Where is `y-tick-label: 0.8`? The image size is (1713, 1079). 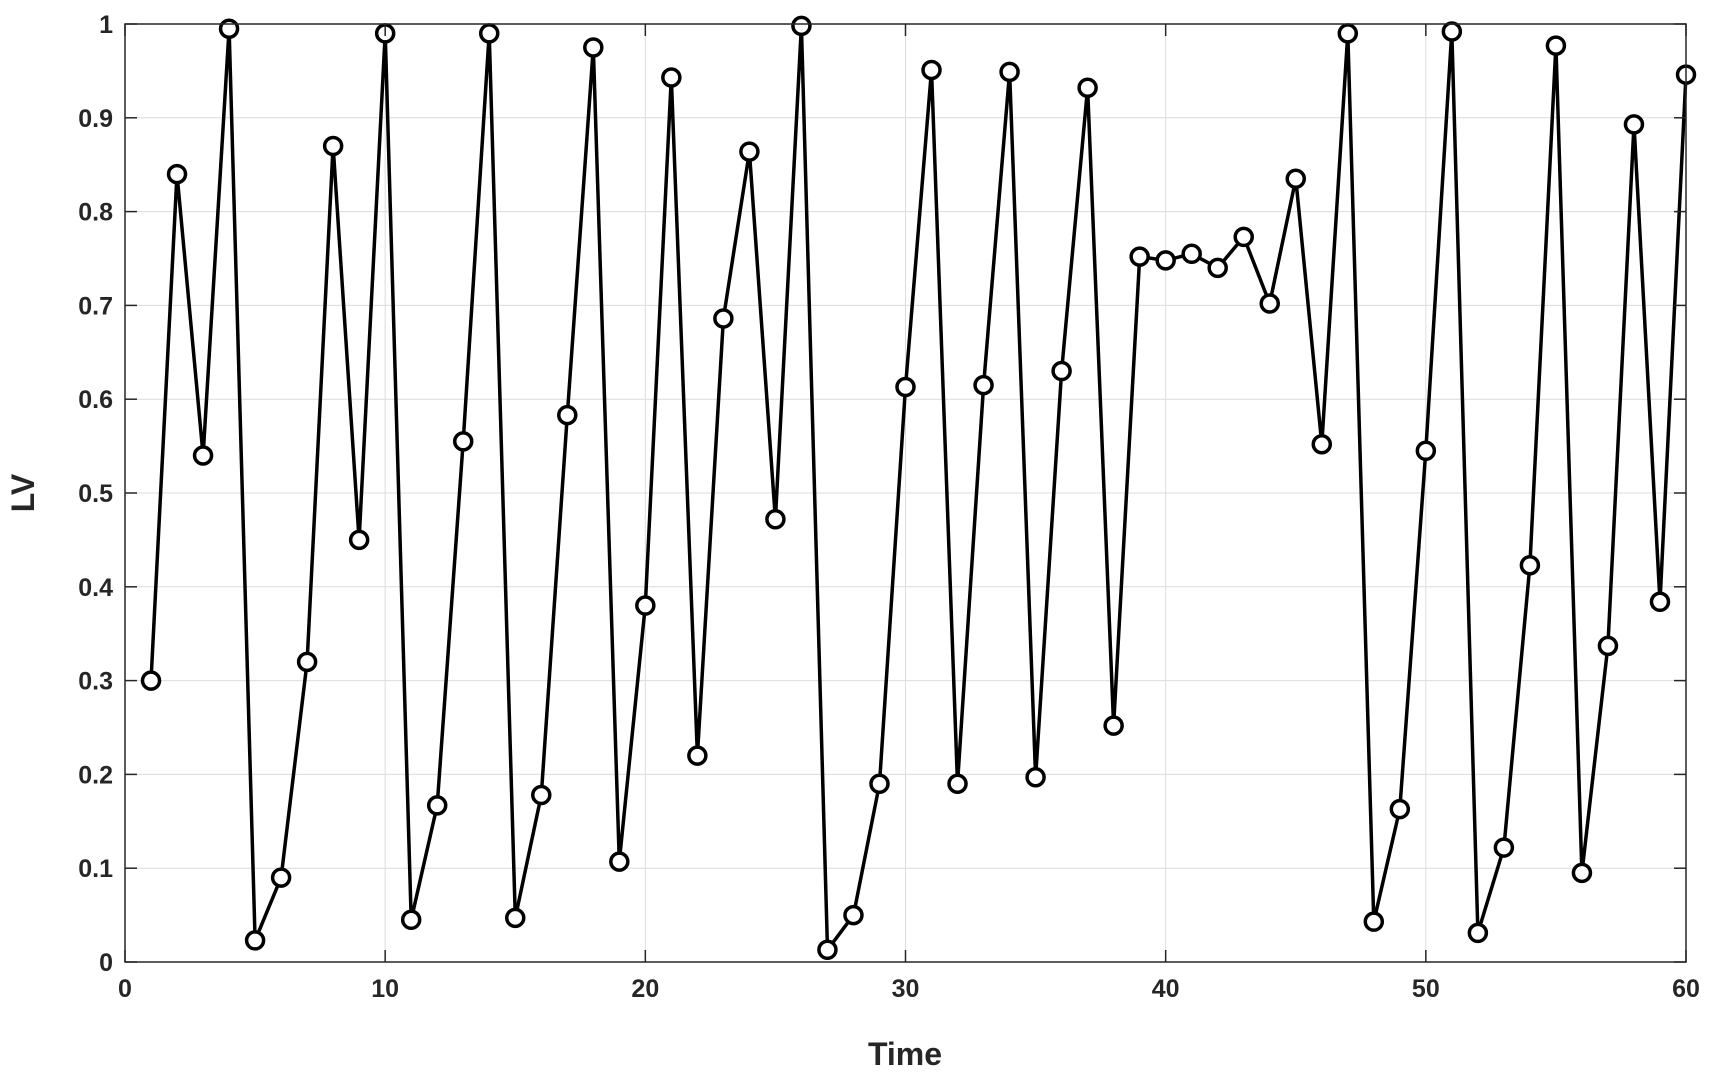
y-tick-label: 0.8 is located at coordinates (95, 213).